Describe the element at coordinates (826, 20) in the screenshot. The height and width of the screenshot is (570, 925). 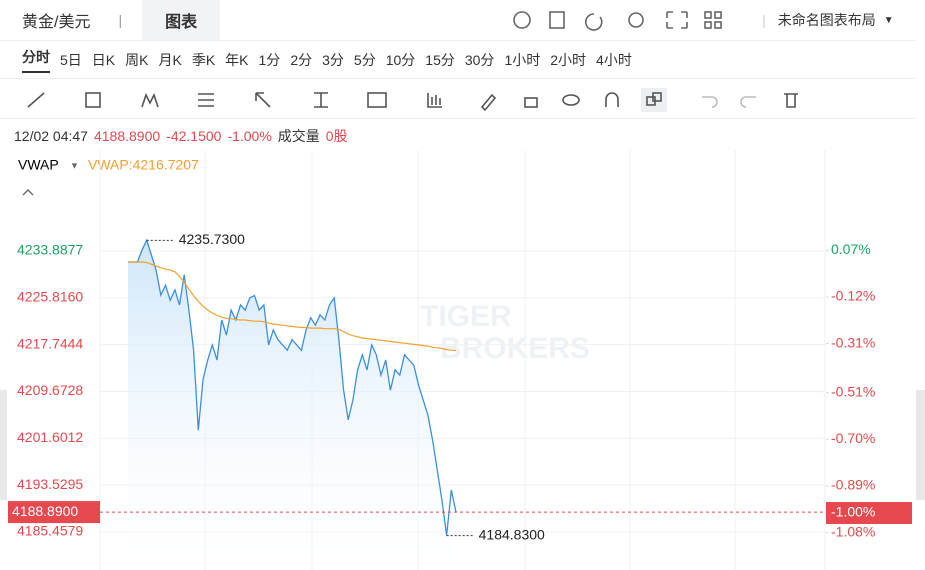
I see `layout-menu: 未命名图表布局` at that location.